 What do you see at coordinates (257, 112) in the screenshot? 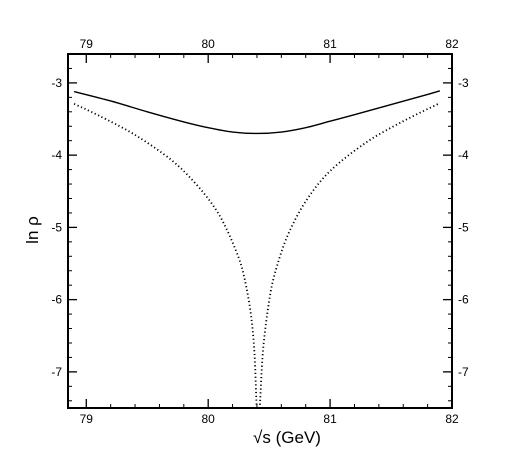
I see `solid-series-line` at bounding box center [257, 112].